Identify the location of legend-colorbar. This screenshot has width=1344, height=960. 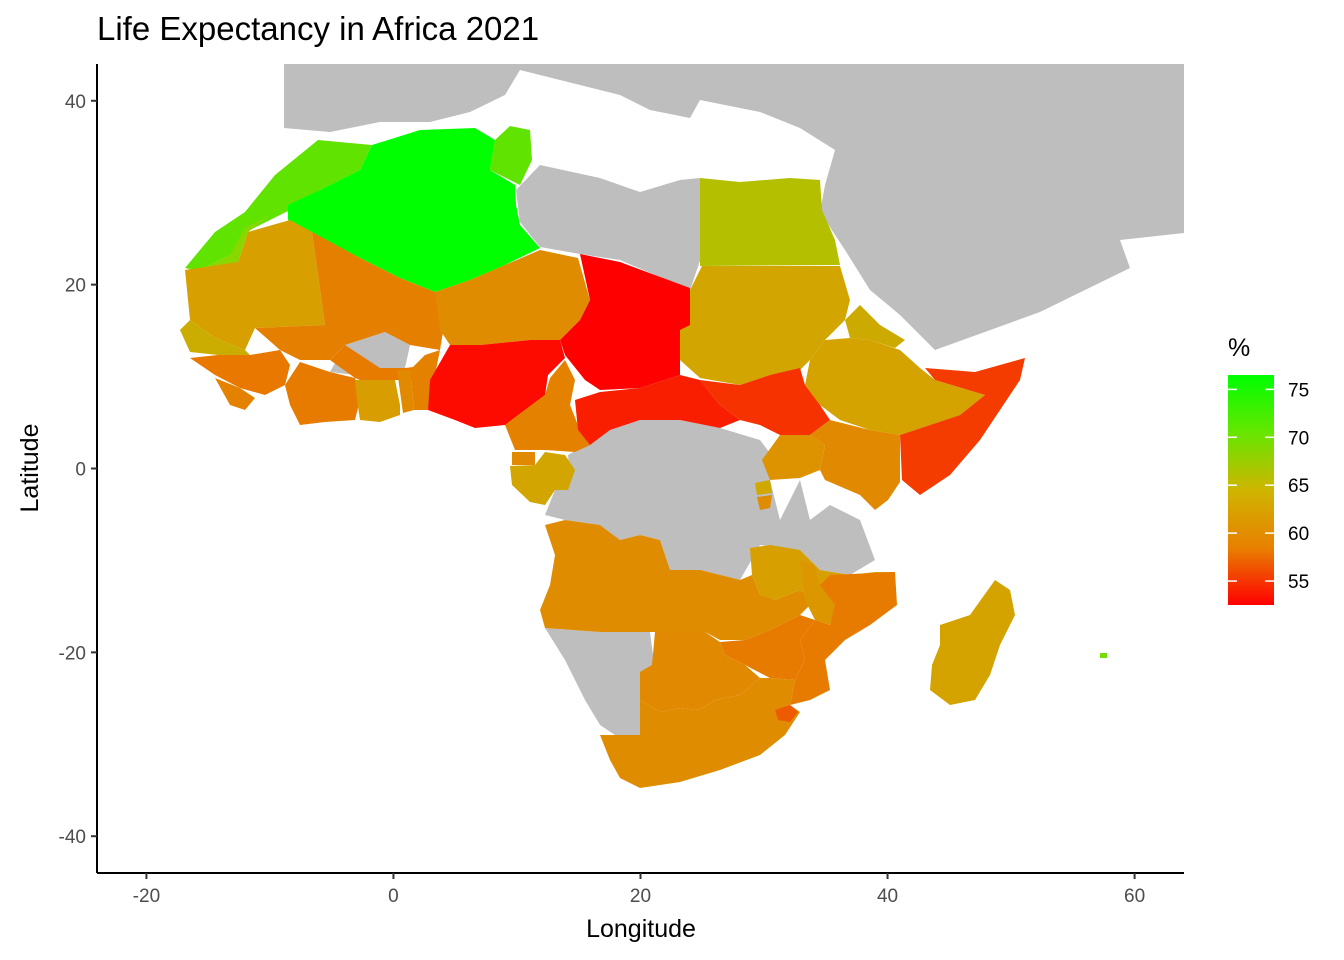
(1251, 490).